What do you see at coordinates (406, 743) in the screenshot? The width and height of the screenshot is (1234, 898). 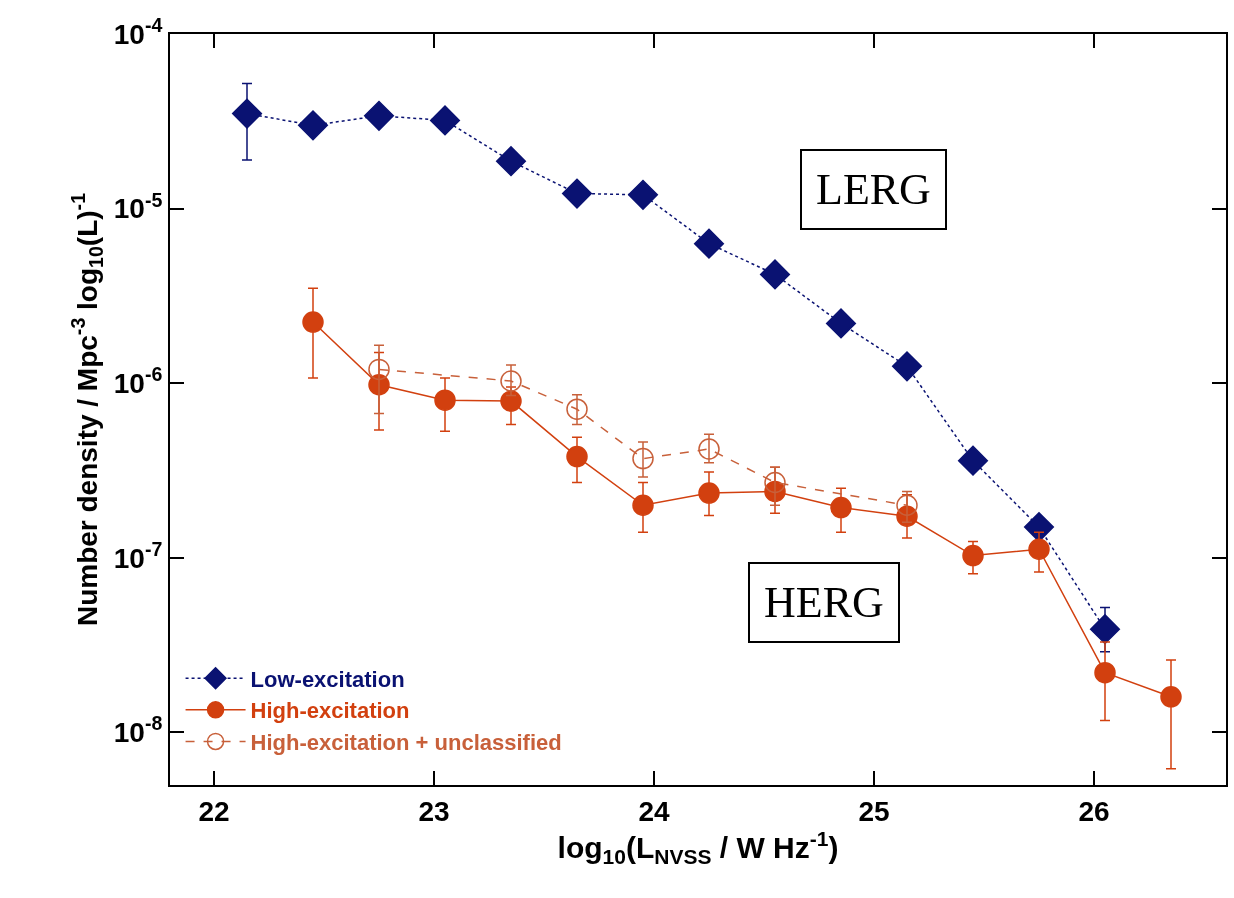 I see `legend-label: High-excitation + unclassified` at bounding box center [406, 743].